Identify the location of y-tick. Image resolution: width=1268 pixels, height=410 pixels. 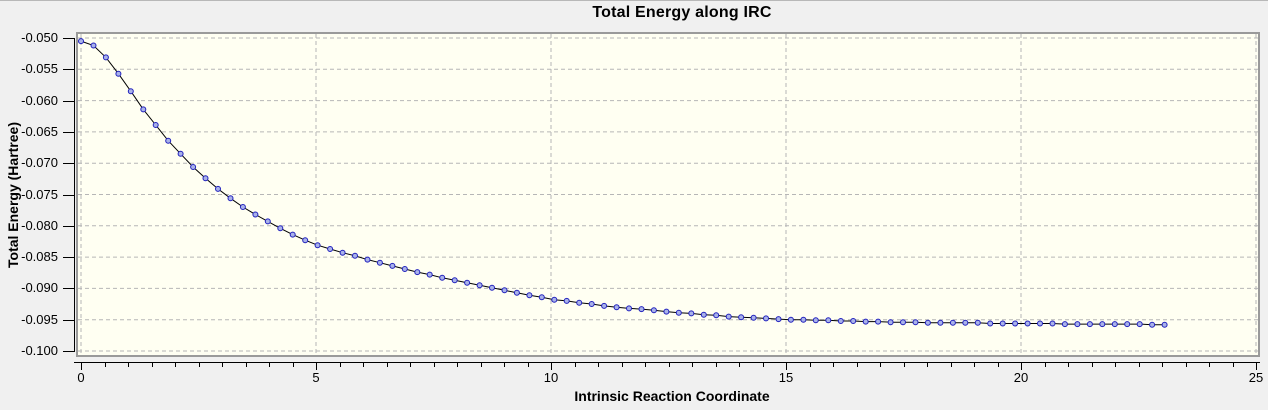
(68, 351).